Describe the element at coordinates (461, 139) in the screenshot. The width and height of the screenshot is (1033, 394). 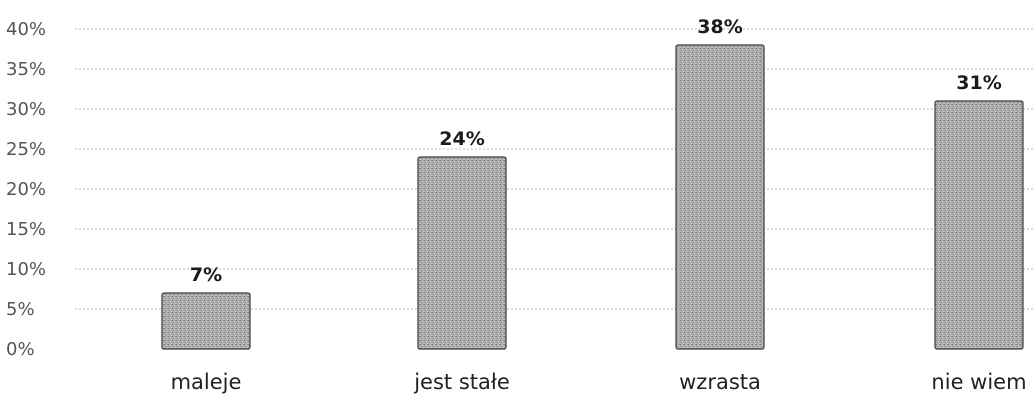
I see `data-label: 24%` at that location.